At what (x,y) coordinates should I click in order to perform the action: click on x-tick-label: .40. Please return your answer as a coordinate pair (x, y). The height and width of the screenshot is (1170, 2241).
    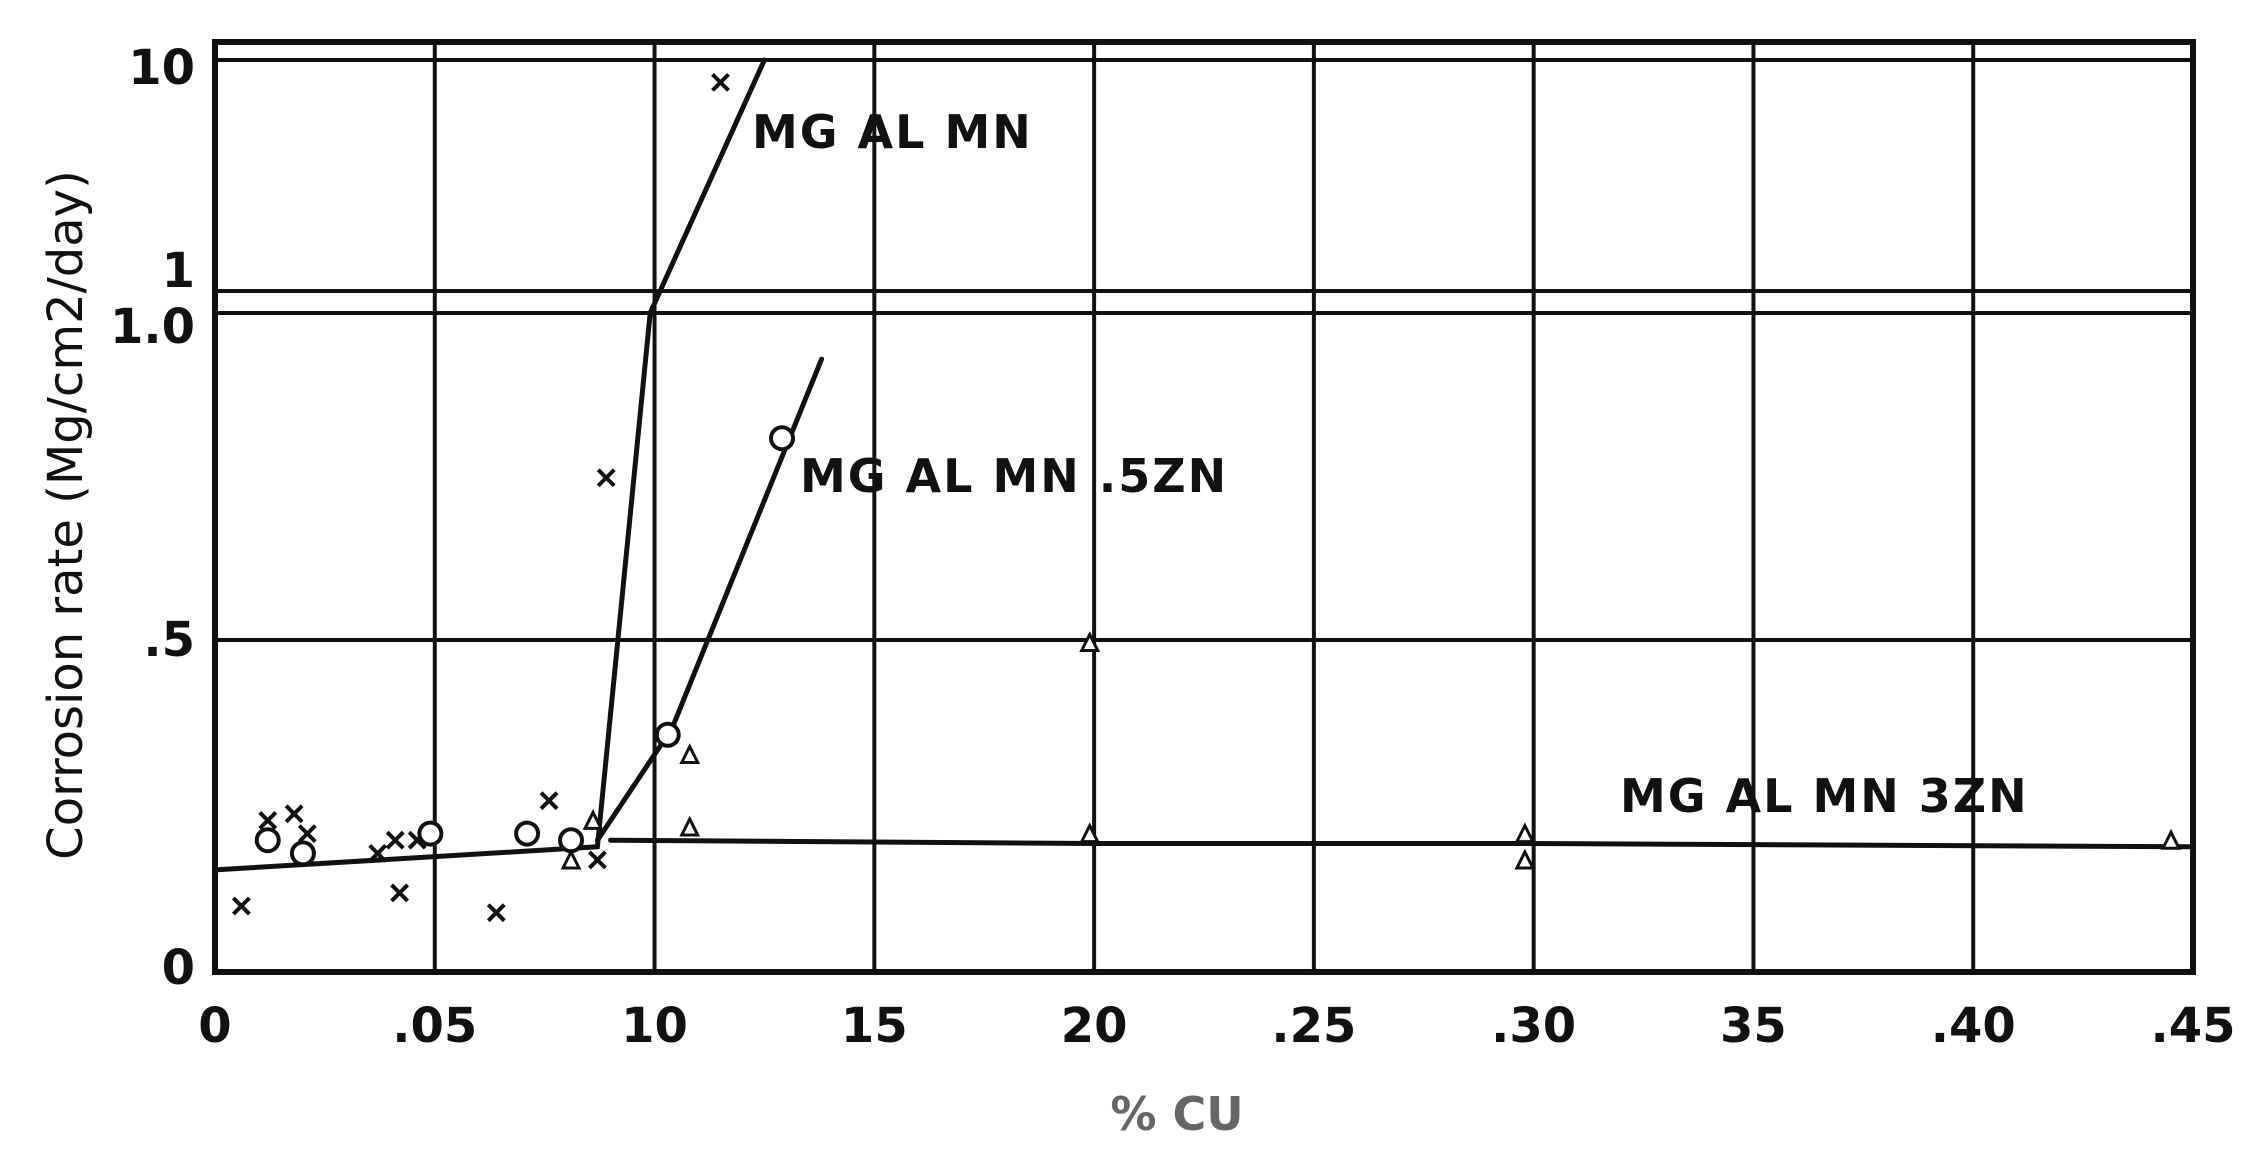
    Looking at the image, I should click on (1973, 1026).